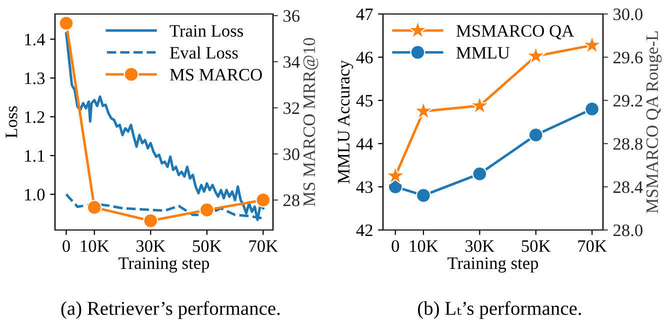 This screenshot has width=669, height=333. What do you see at coordinates (364, 187) in the screenshot?
I see `y-tick-label: 43` at bounding box center [364, 187].